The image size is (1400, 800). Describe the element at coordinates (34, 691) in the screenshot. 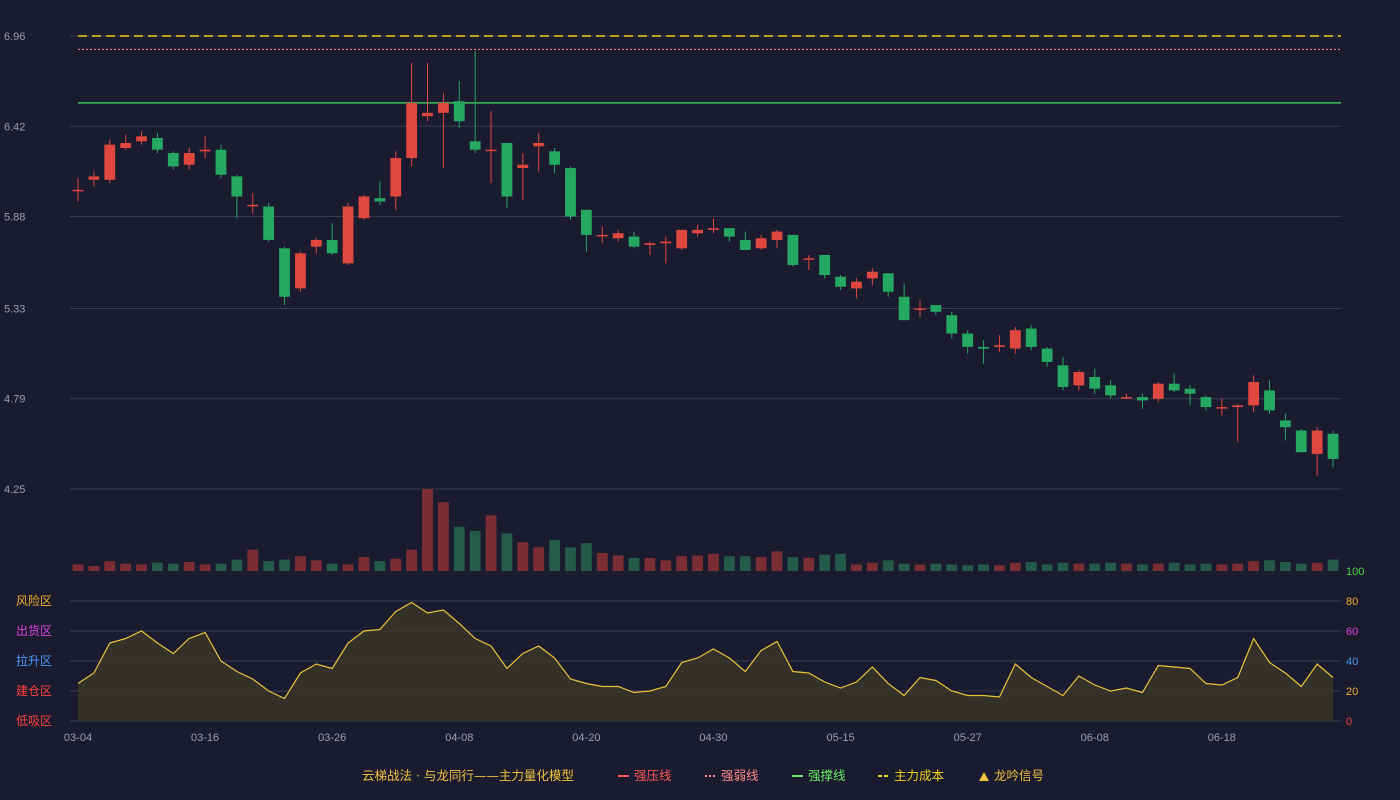

I see `zone-label: 建仓区` at that location.